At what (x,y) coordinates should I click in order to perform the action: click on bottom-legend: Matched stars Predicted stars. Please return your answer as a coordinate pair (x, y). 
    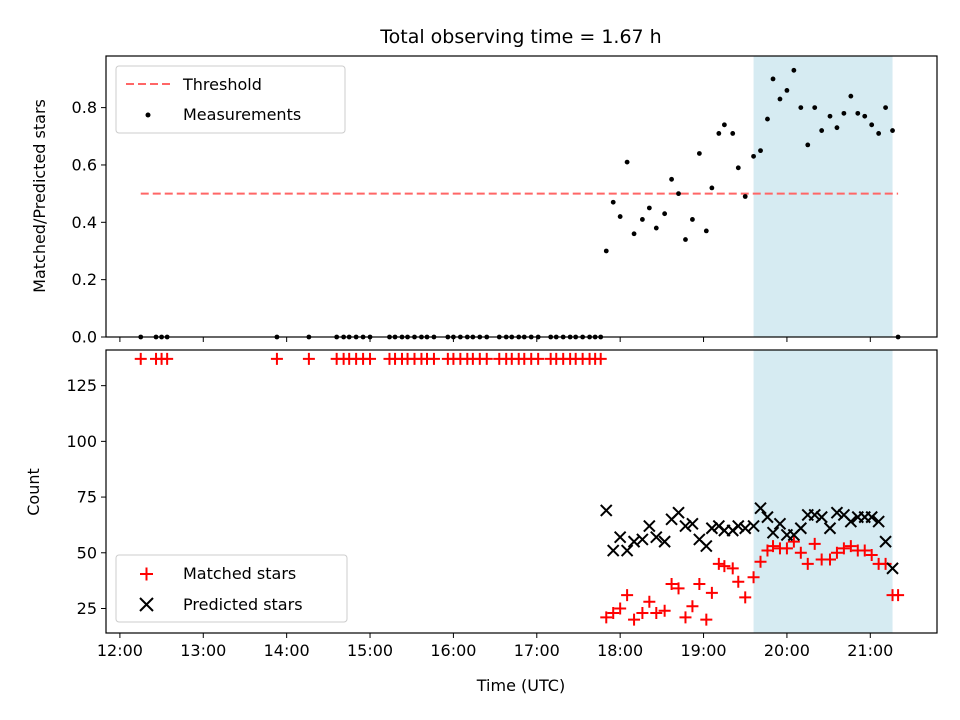
    Looking at the image, I should click on (231, 588).